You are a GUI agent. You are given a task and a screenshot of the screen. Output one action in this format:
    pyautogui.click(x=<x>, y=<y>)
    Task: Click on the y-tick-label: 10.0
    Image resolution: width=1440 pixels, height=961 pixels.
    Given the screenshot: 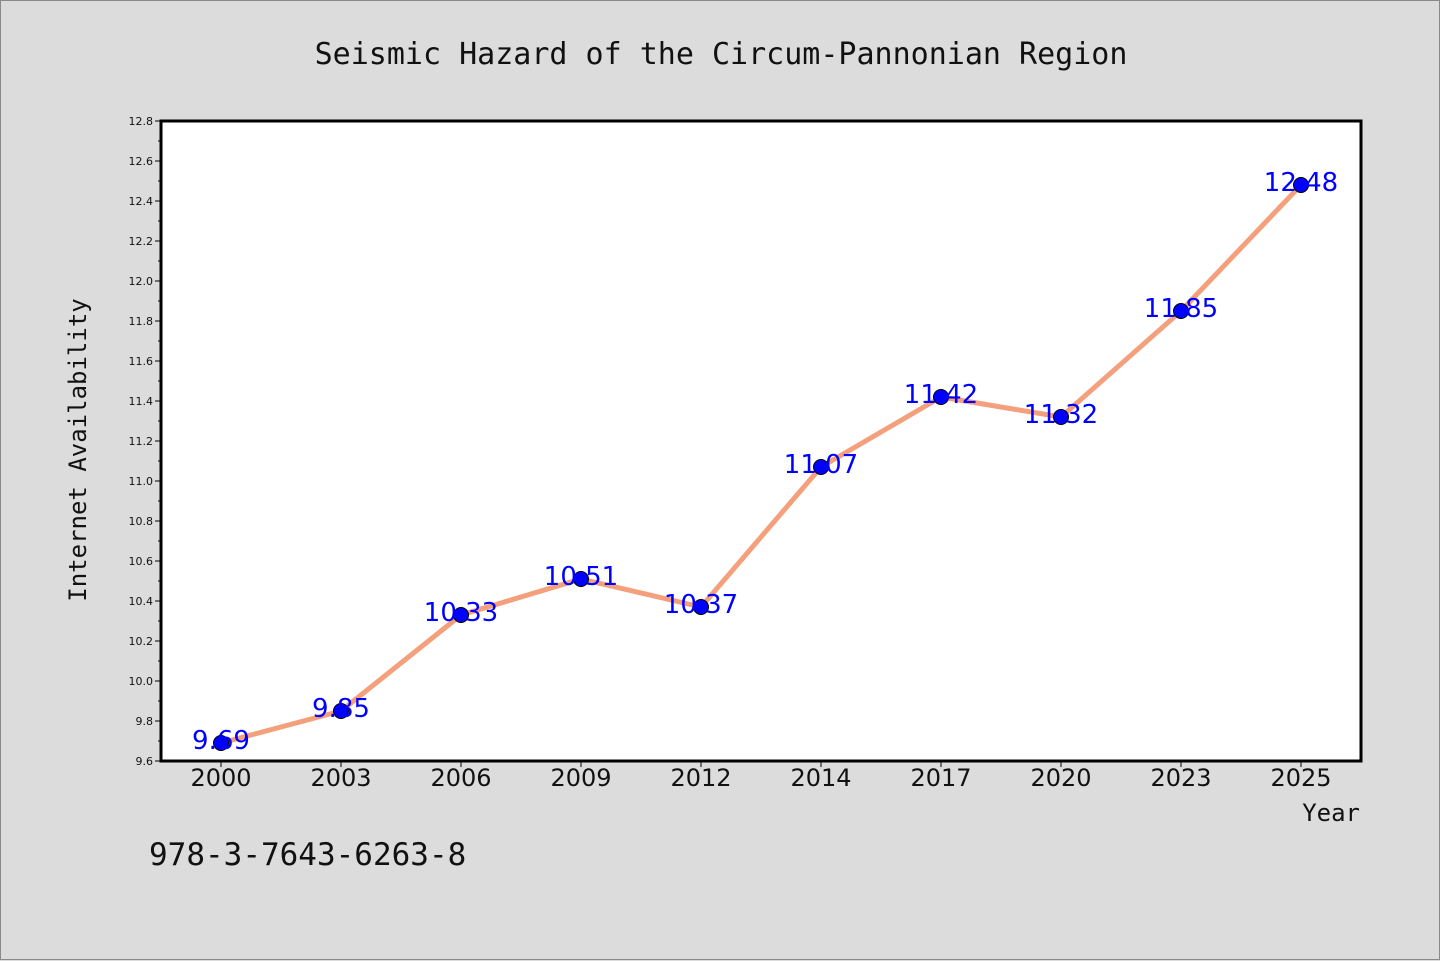 What is the action you would take?
    pyautogui.click(x=141, y=681)
    